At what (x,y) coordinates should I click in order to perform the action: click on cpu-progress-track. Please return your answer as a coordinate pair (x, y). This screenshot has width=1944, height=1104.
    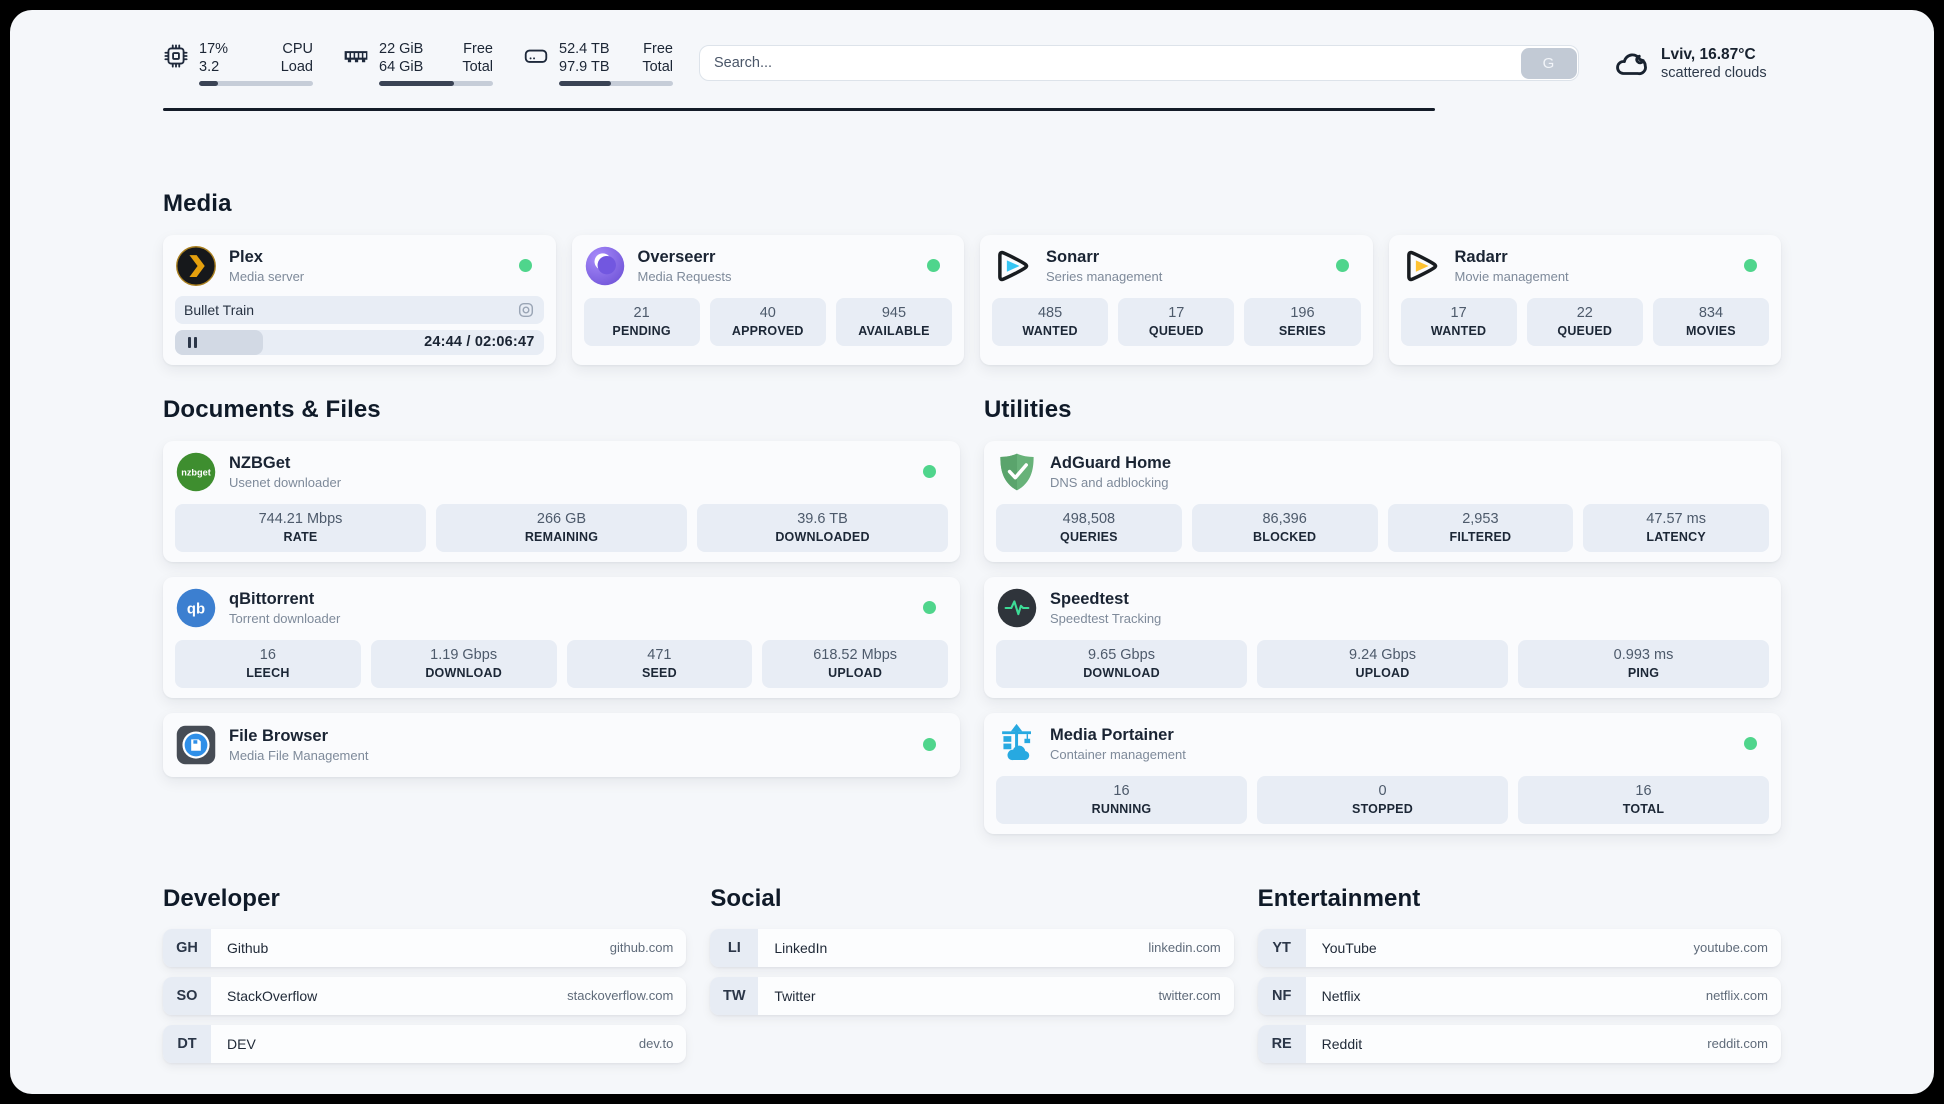
    Looking at the image, I should click on (256, 83).